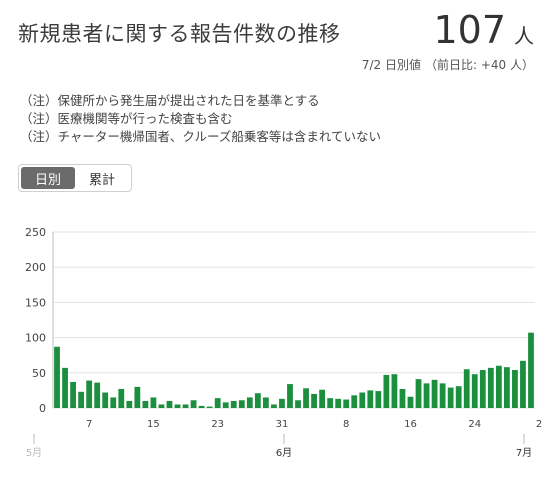  What do you see at coordinates (126, 118) in the screenshot?
I see `note-item: （注）医療機関等が行った検査も含む` at bounding box center [126, 118].